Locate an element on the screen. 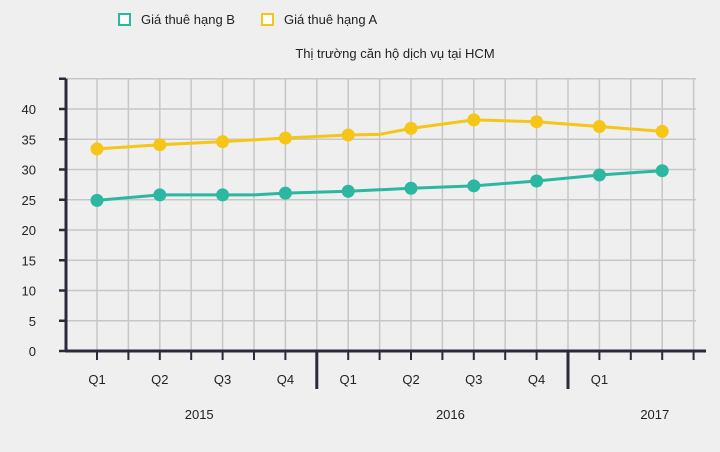 The width and height of the screenshot is (720, 452). series-line-class-a is located at coordinates (379, 134).